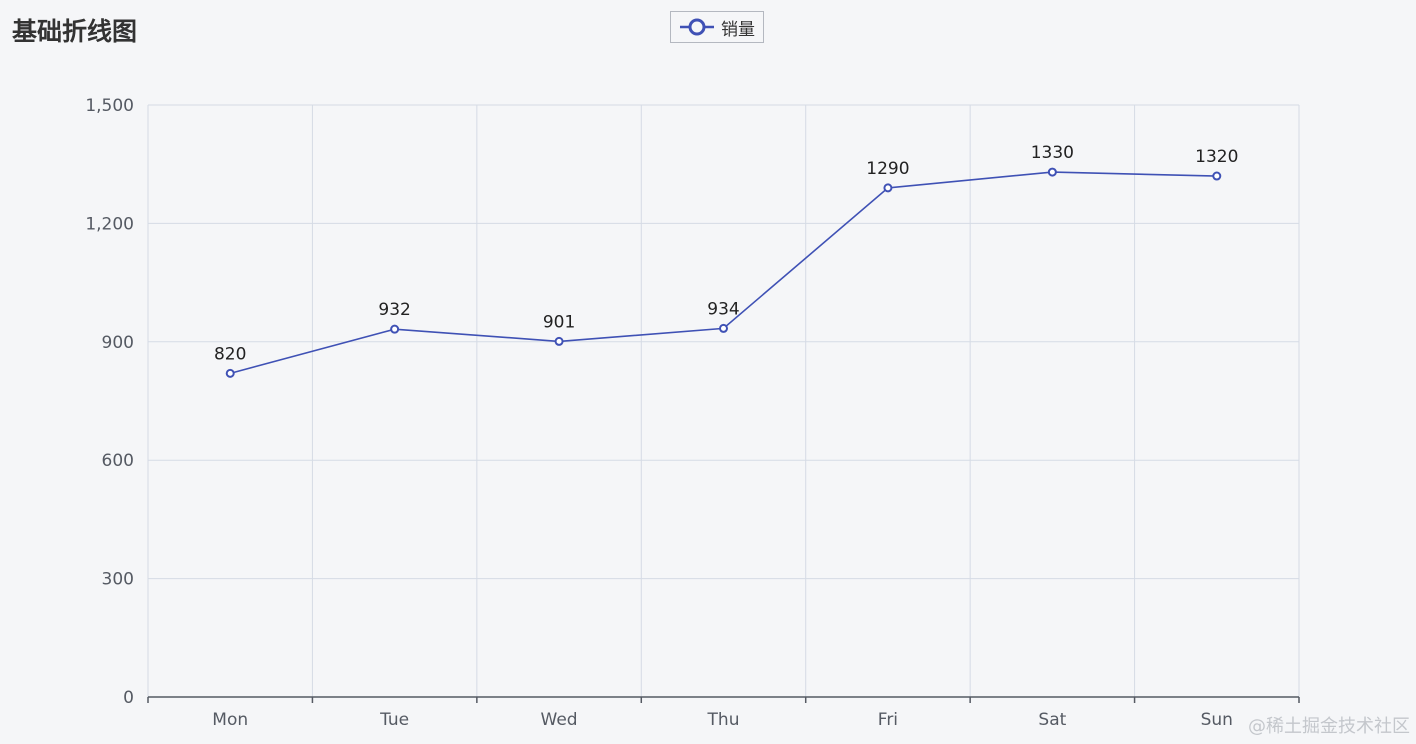  Describe the element at coordinates (109, 224) in the screenshot. I see `y-tick-label: 1,200` at that location.